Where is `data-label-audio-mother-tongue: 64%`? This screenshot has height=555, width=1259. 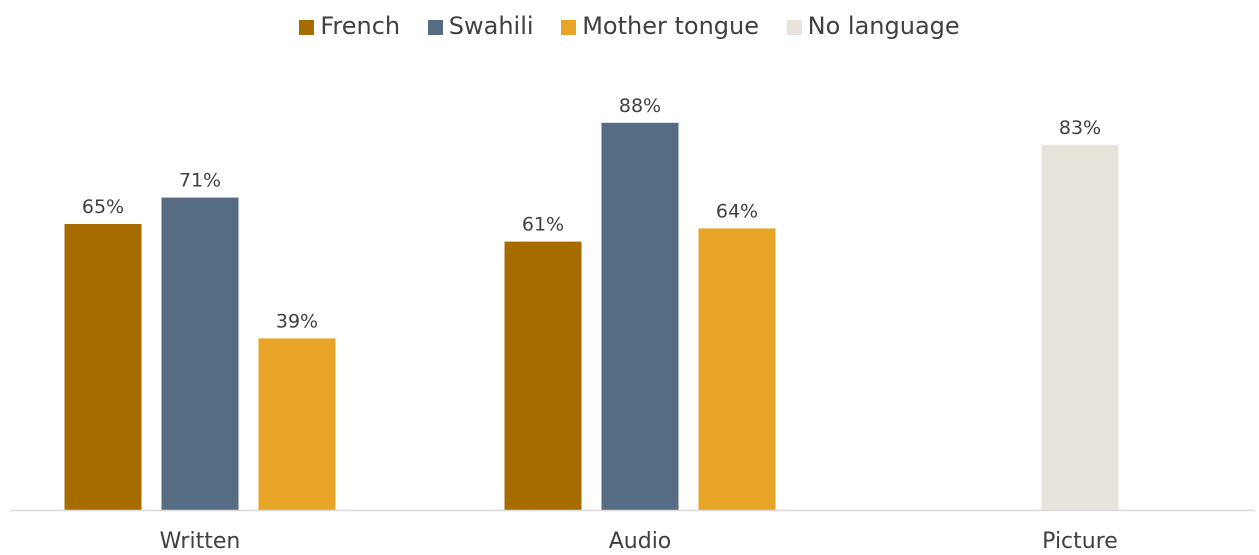
data-label-audio-mother-tongue: 64% is located at coordinates (737, 211).